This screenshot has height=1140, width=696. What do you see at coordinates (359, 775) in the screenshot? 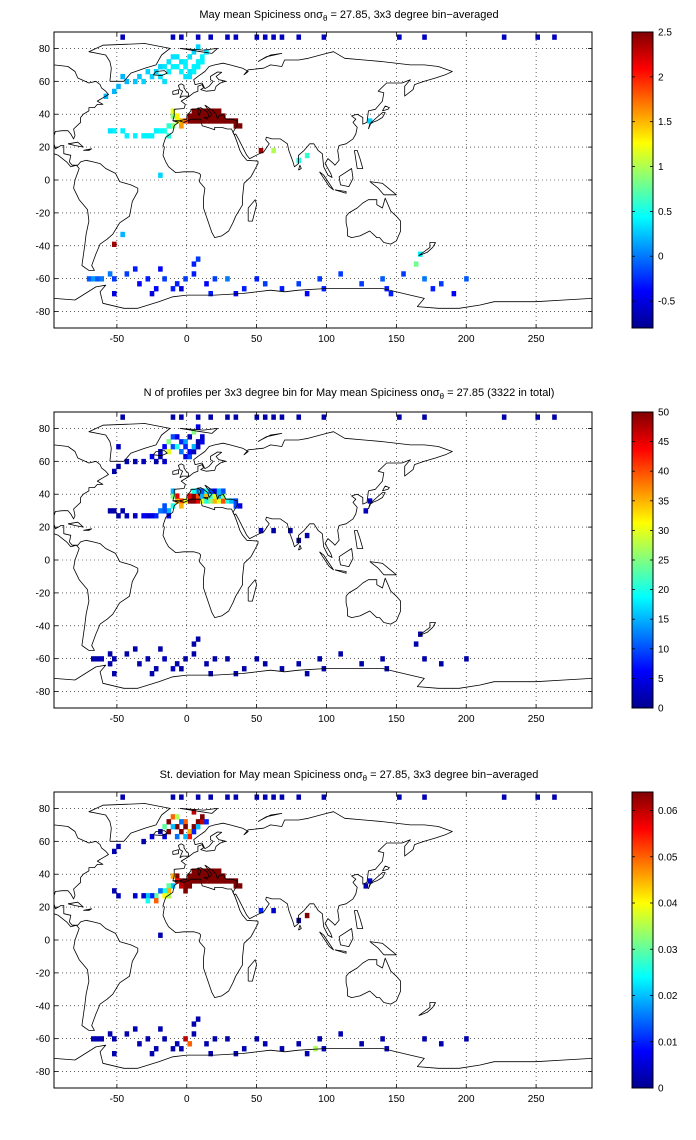
I see `title-sigma: σ` at bounding box center [359, 775].